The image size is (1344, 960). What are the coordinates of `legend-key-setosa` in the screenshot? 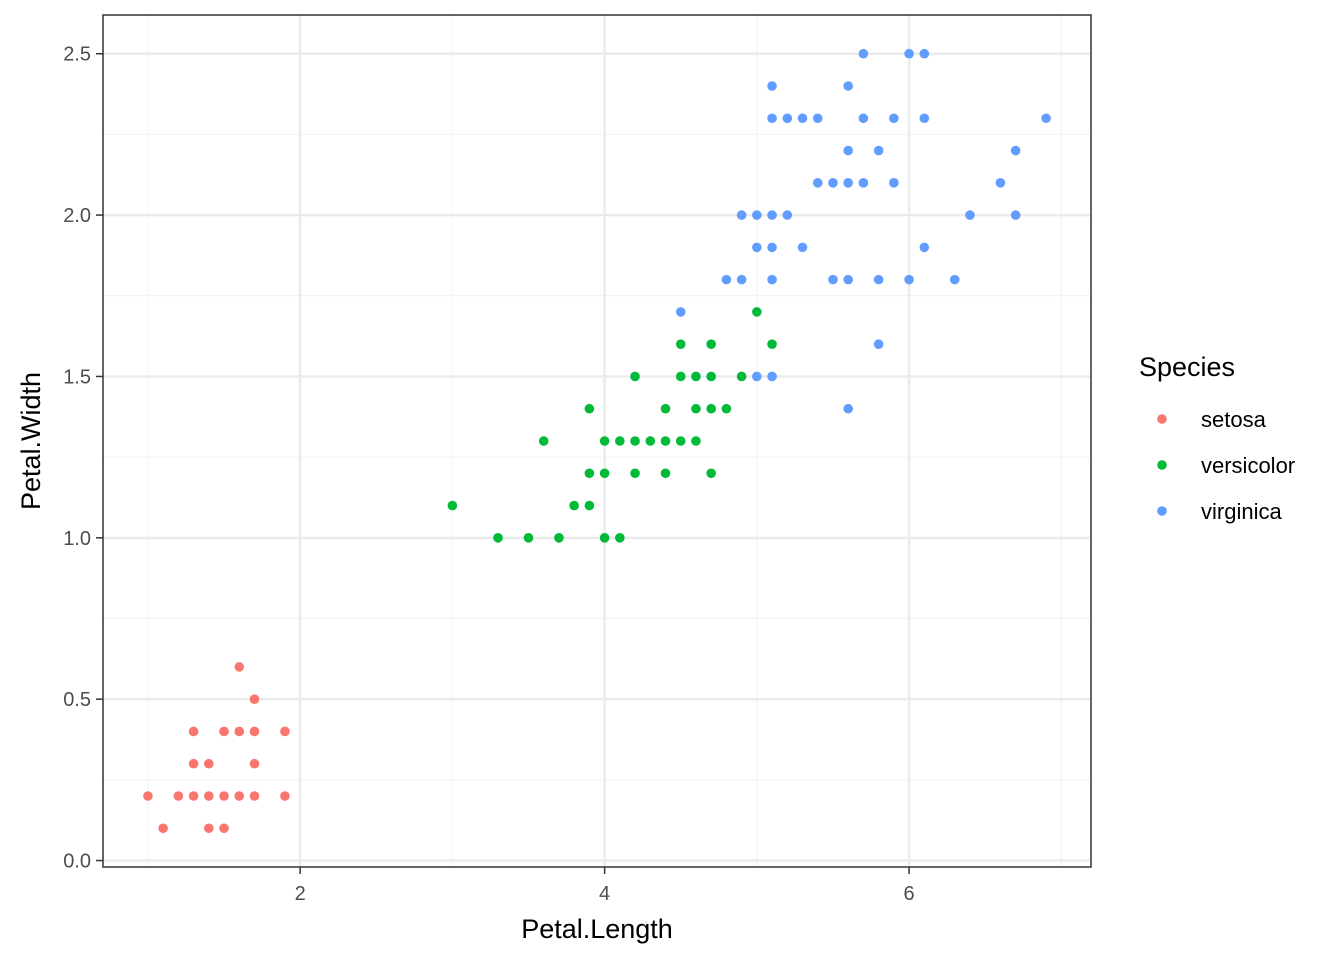 It's located at (1162, 419).